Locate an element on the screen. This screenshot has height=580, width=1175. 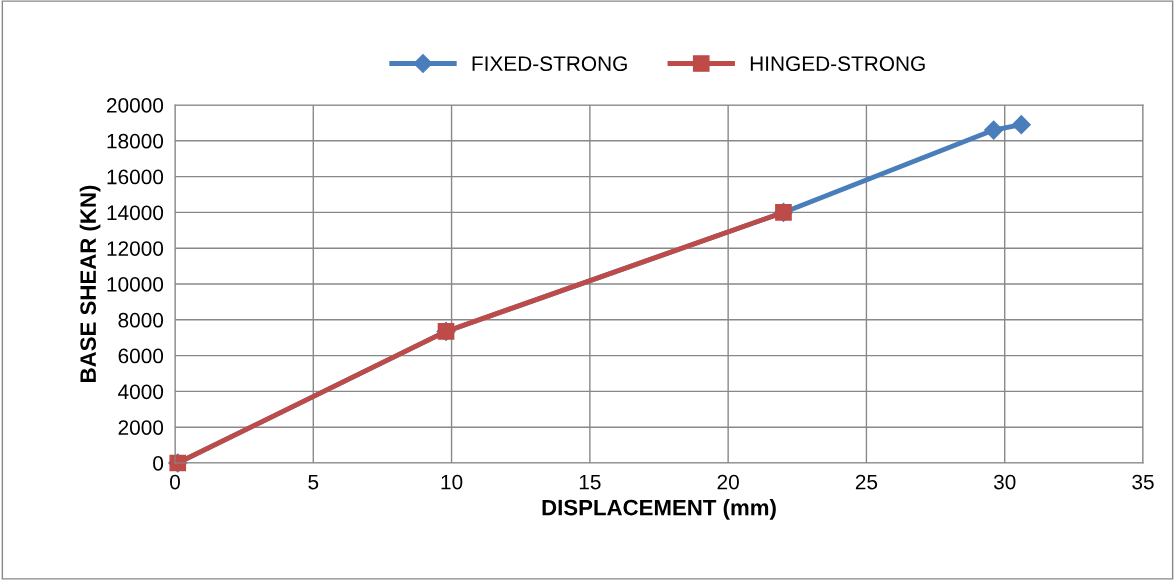
y-tick-label: 20000 is located at coordinates (135, 105).